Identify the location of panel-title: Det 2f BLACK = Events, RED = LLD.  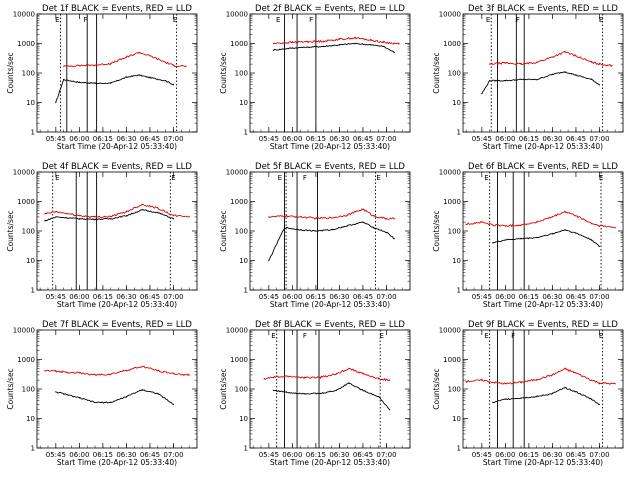
(330, 9).